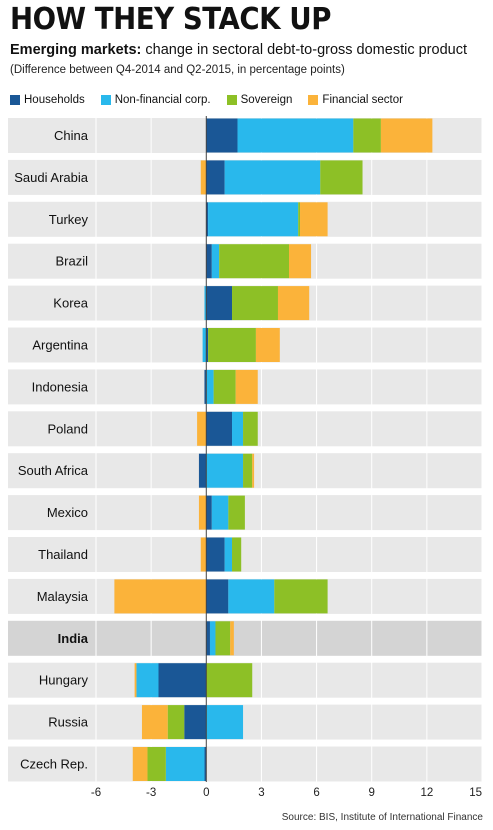  What do you see at coordinates (147, 680) in the screenshot?
I see `bar-hungary-non-financial-corp` at bounding box center [147, 680].